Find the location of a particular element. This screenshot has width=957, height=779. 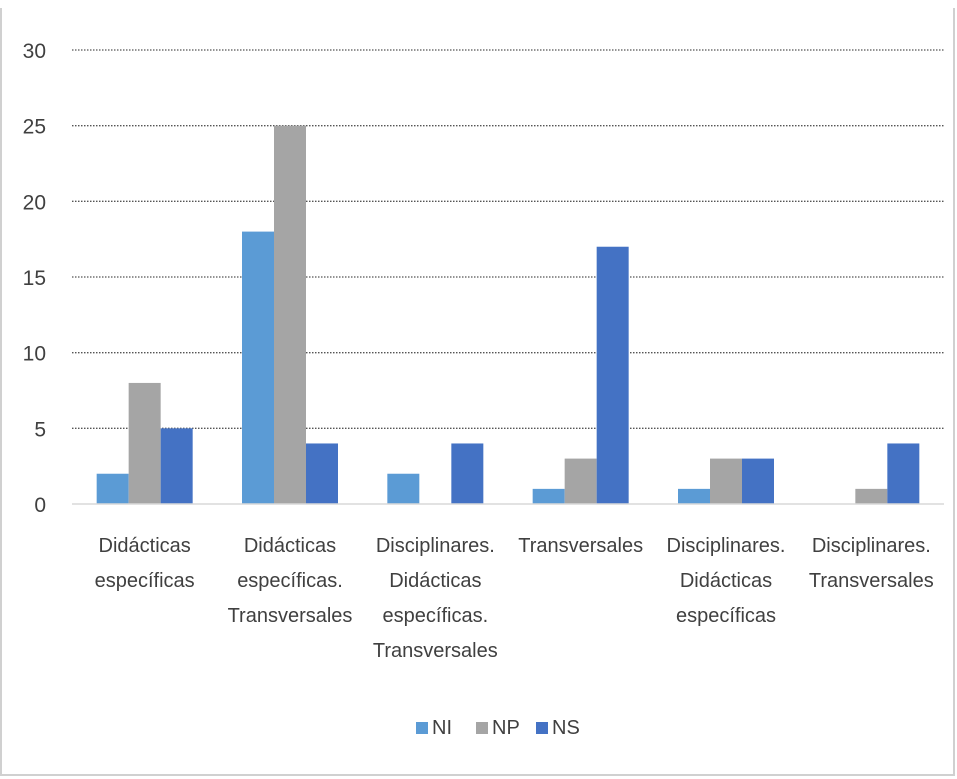

x-tick-label: Disciplinares. Didácticas específicas is located at coordinates (726, 581).